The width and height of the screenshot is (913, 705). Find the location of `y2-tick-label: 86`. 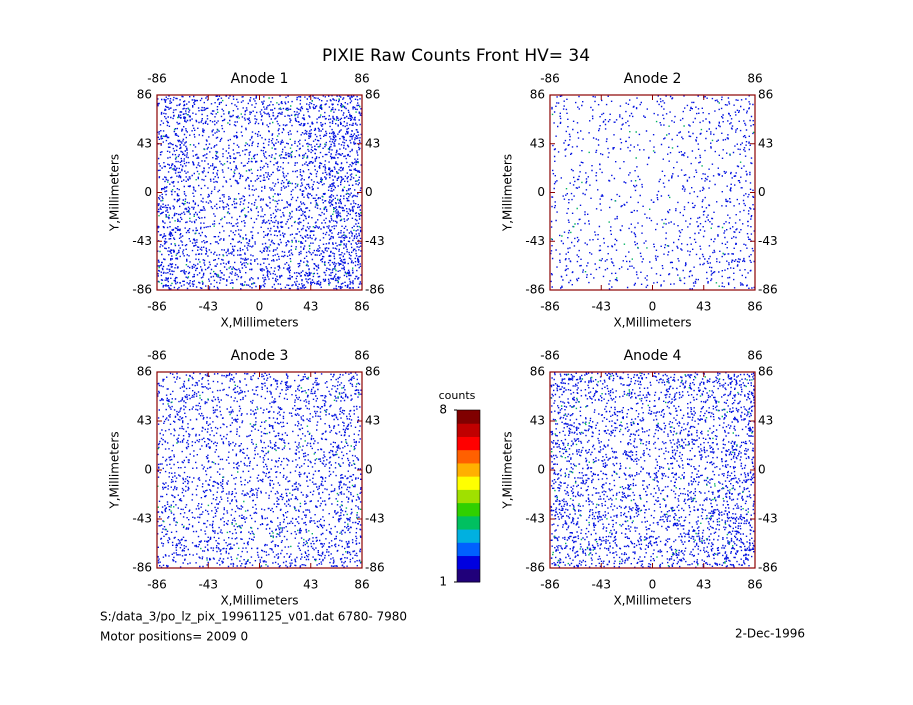

y2-tick-label: 86 is located at coordinates (372, 372).